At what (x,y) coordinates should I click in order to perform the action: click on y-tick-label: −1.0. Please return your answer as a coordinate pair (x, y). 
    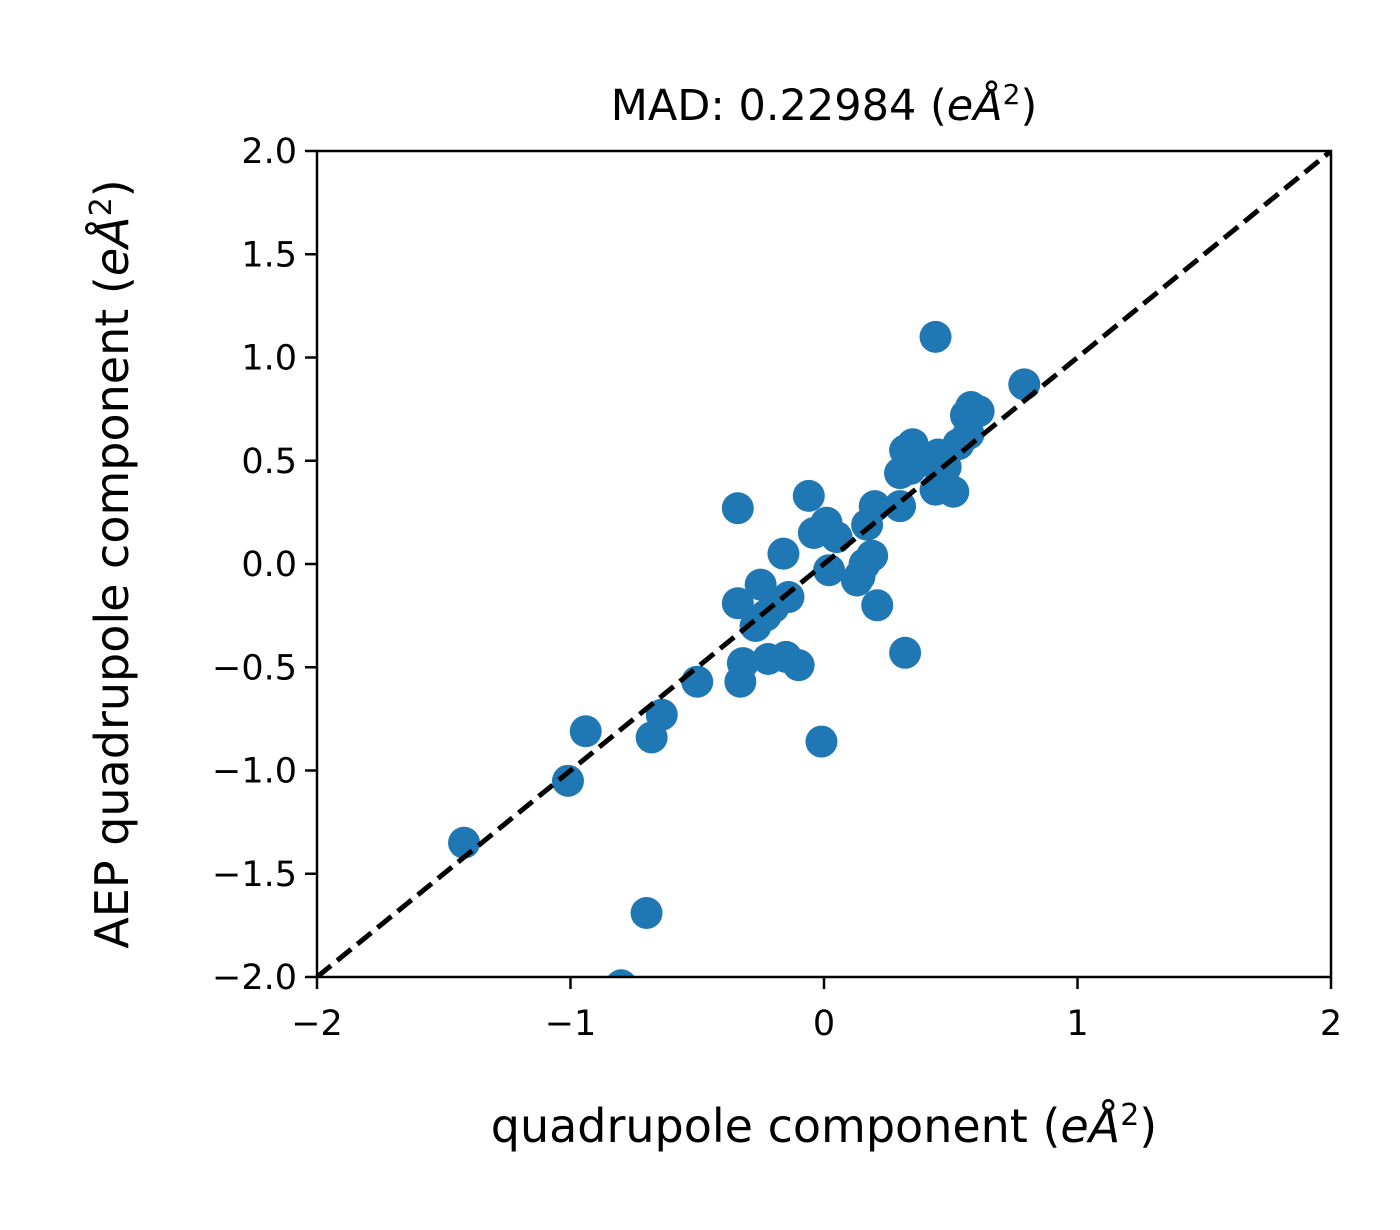
    Looking at the image, I should click on (254, 772).